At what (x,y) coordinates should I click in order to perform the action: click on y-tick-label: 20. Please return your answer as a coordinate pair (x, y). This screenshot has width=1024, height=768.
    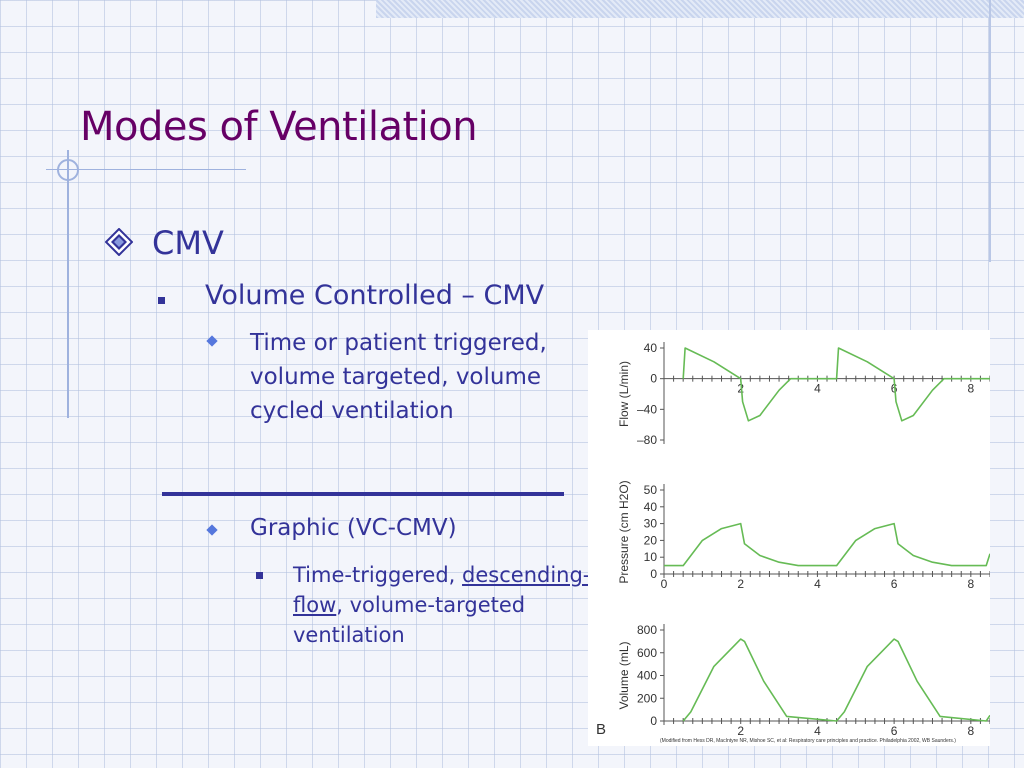
    Looking at the image, I should click on (651, 540).